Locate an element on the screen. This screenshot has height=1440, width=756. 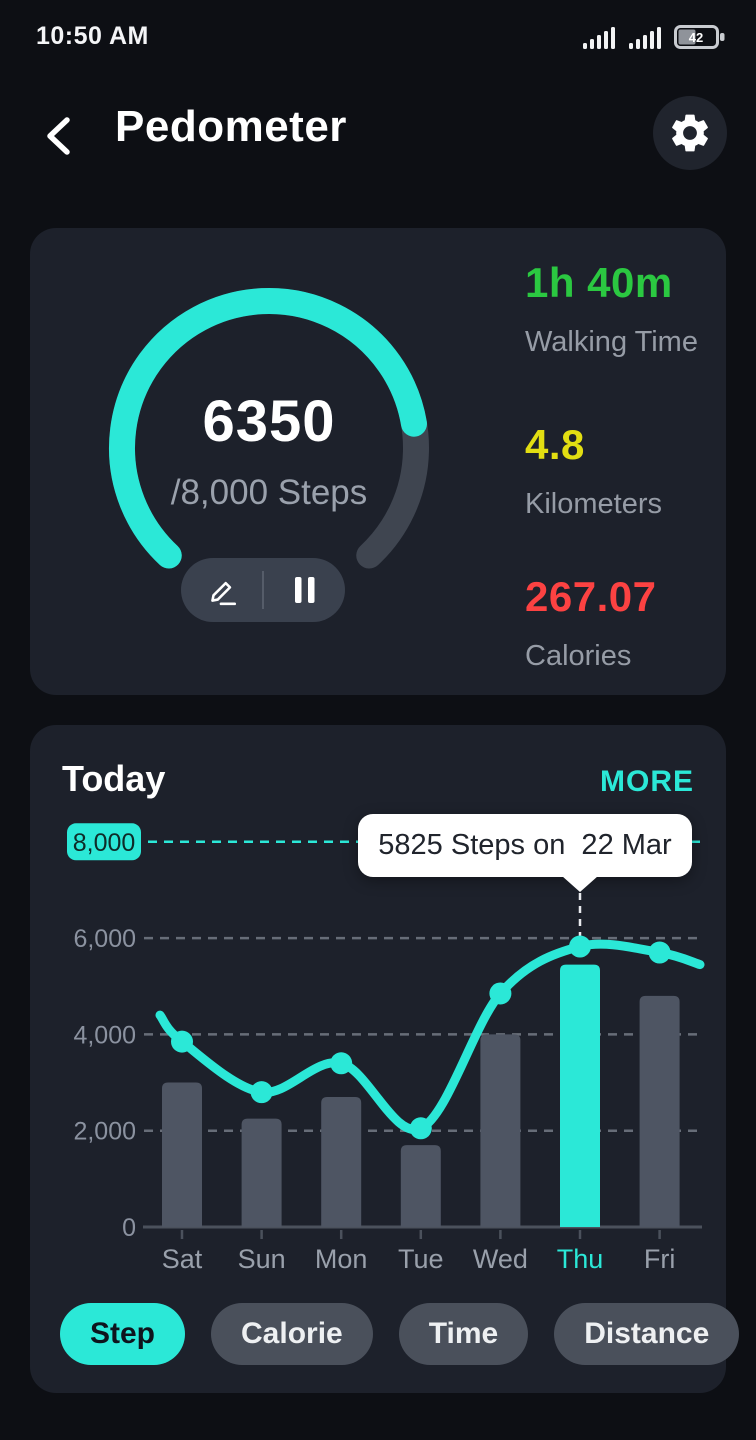
stat-calories: 267.07 Calories is located at coordinates (625, 622).